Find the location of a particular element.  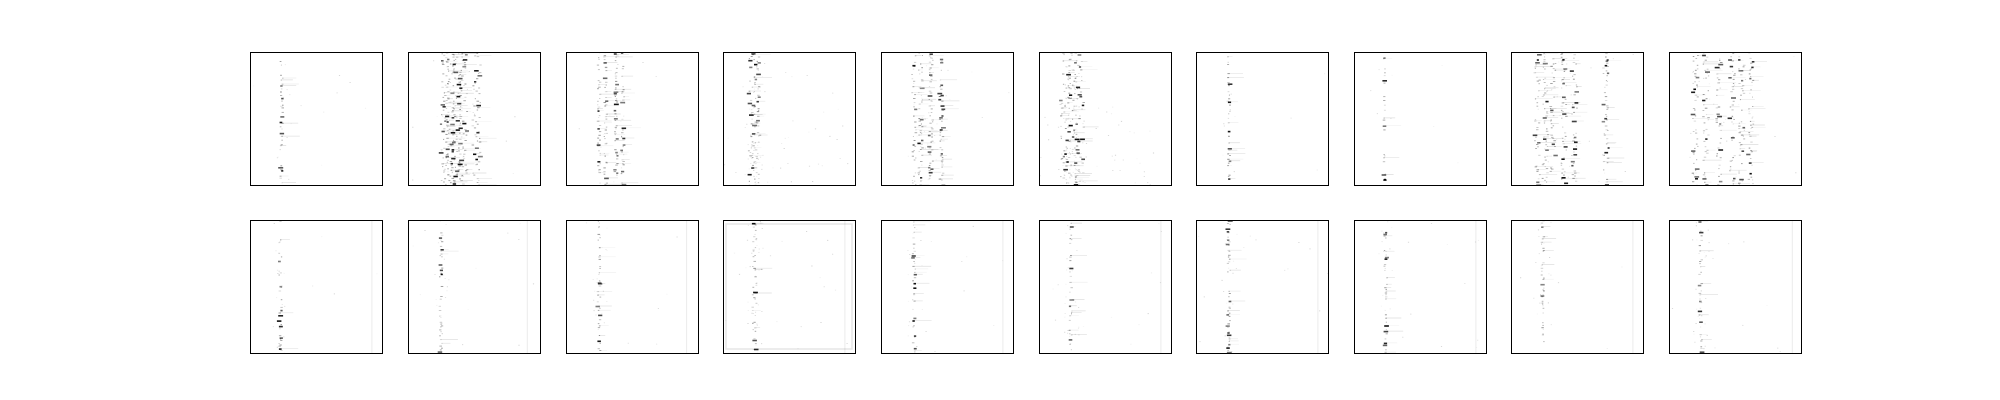

heatmap-cells is located at coordinates (1414, 119).